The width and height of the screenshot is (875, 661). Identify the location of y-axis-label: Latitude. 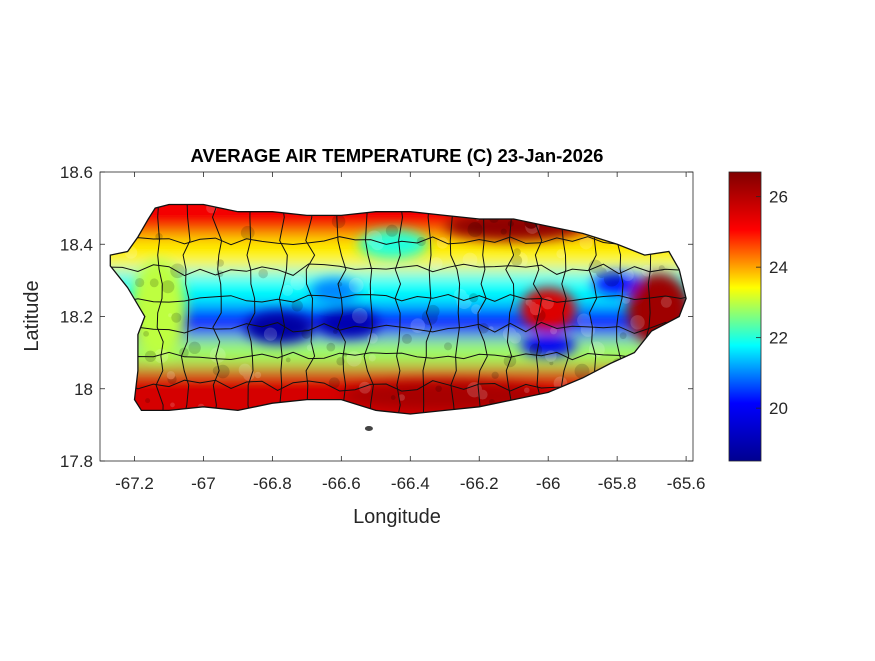
(32, 315).